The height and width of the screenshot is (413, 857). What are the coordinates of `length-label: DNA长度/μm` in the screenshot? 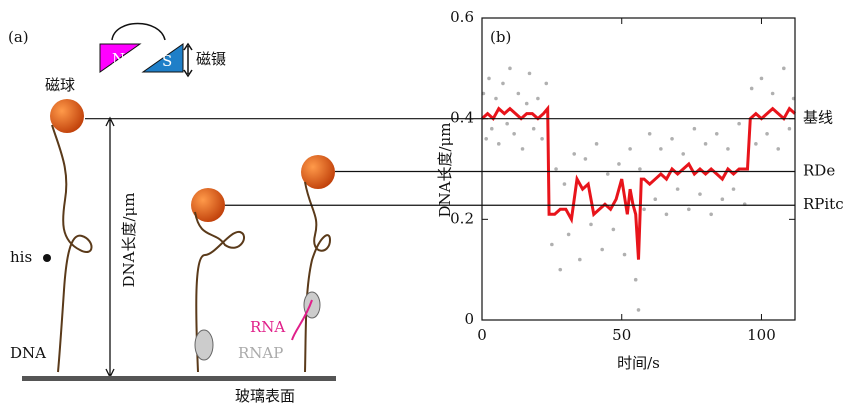 It's located at (129, 239).